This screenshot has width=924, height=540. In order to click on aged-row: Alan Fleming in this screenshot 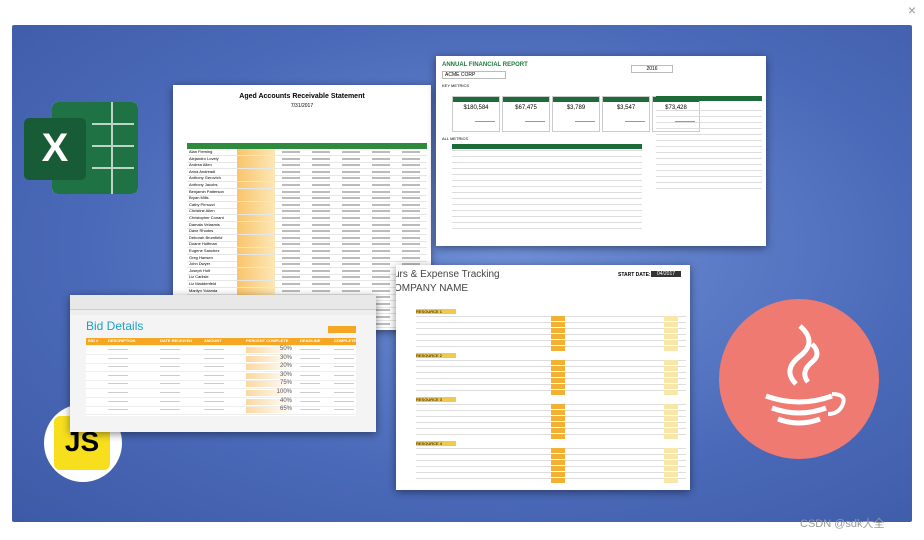, I will do `click(307, 152)`.